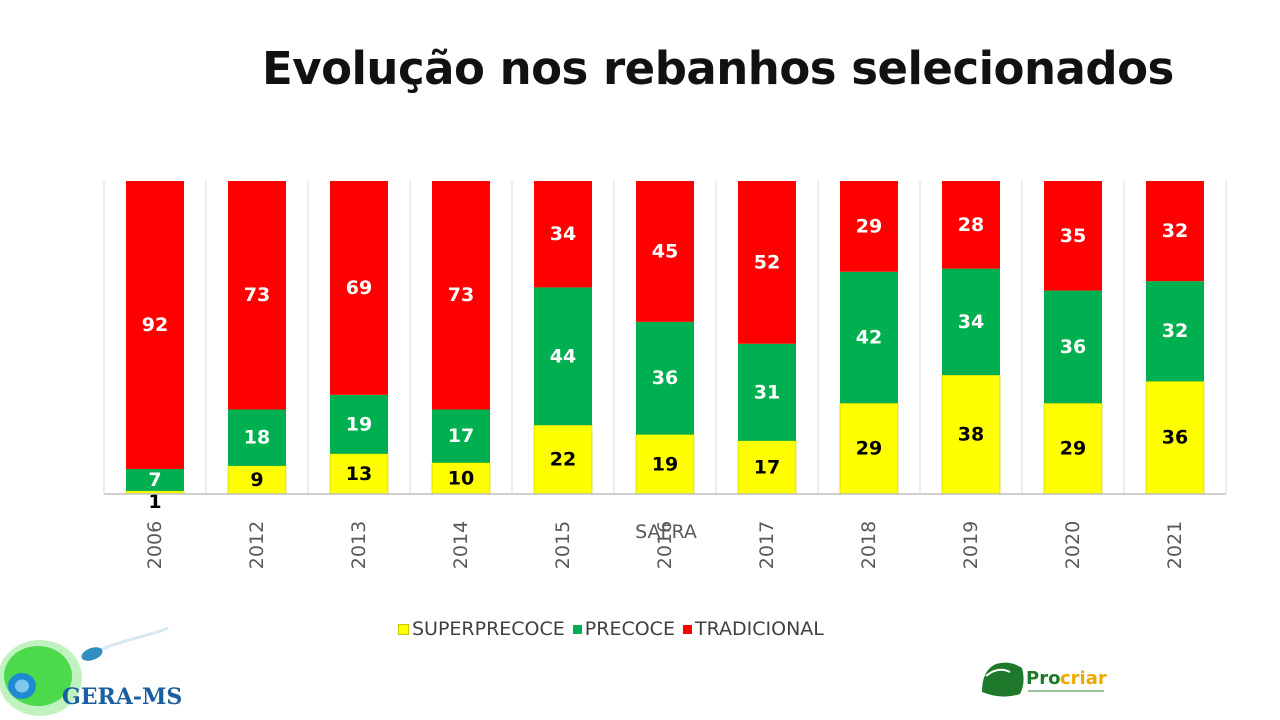  Describe the element at coordinates (665, 464) in the screenshot. I see `data-label-superprecoce: 19` at that location.